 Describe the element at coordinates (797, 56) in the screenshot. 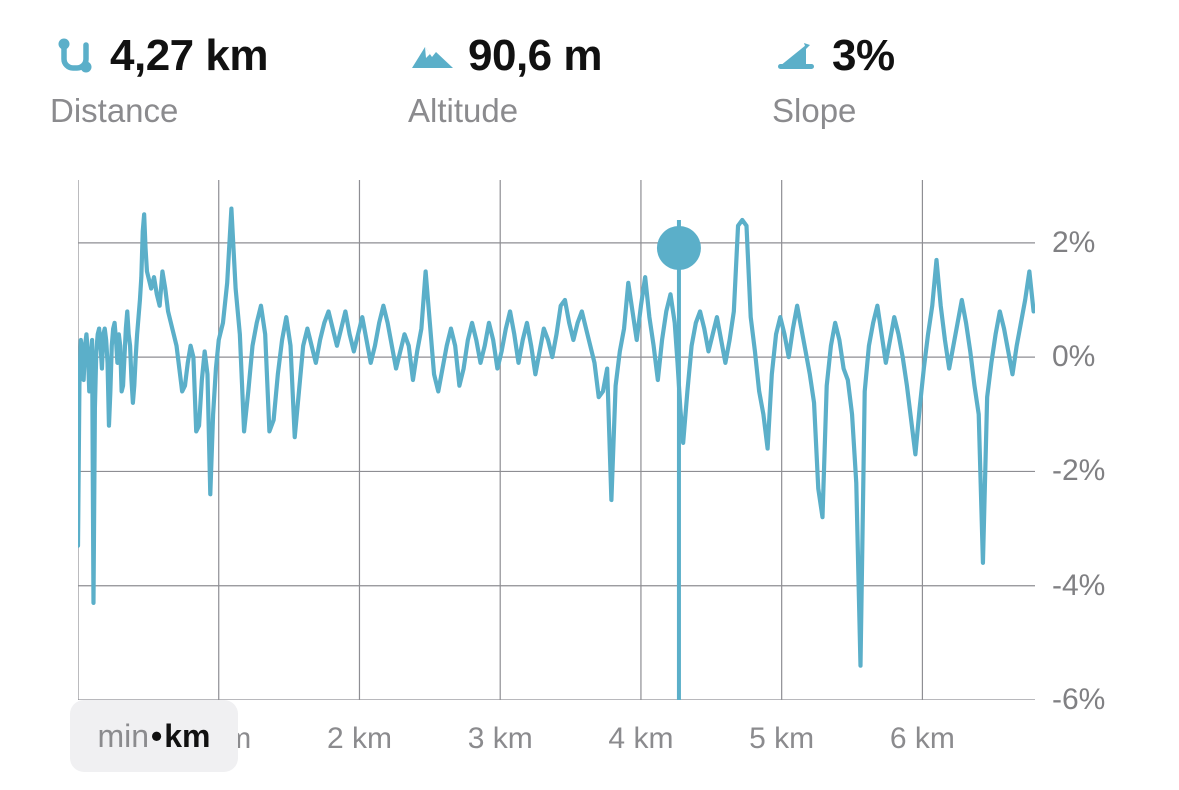

I see `slope-icon` at that location.